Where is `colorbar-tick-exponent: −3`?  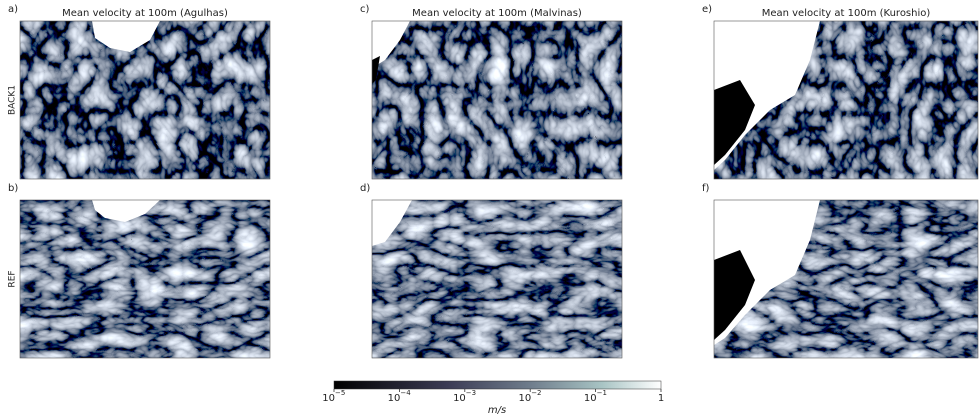
colorbar-tick-exponent: −3 is located at coordinates (471, 393).